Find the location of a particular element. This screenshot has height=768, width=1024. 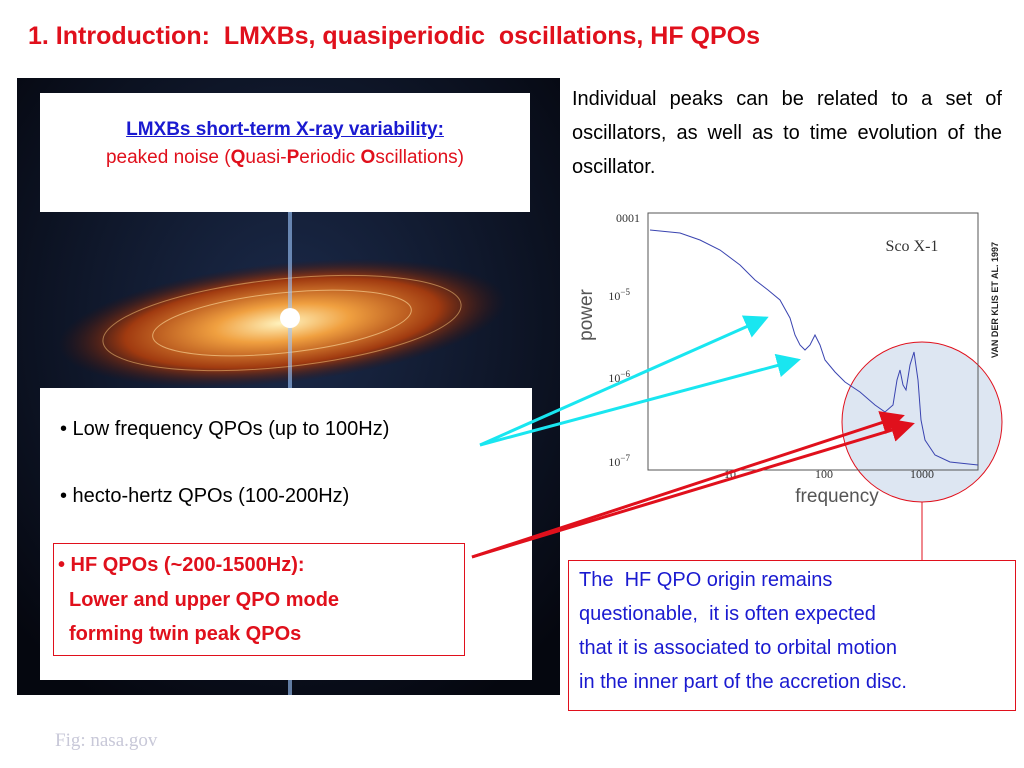

text: scillations) is located at coordinates (420, 157).